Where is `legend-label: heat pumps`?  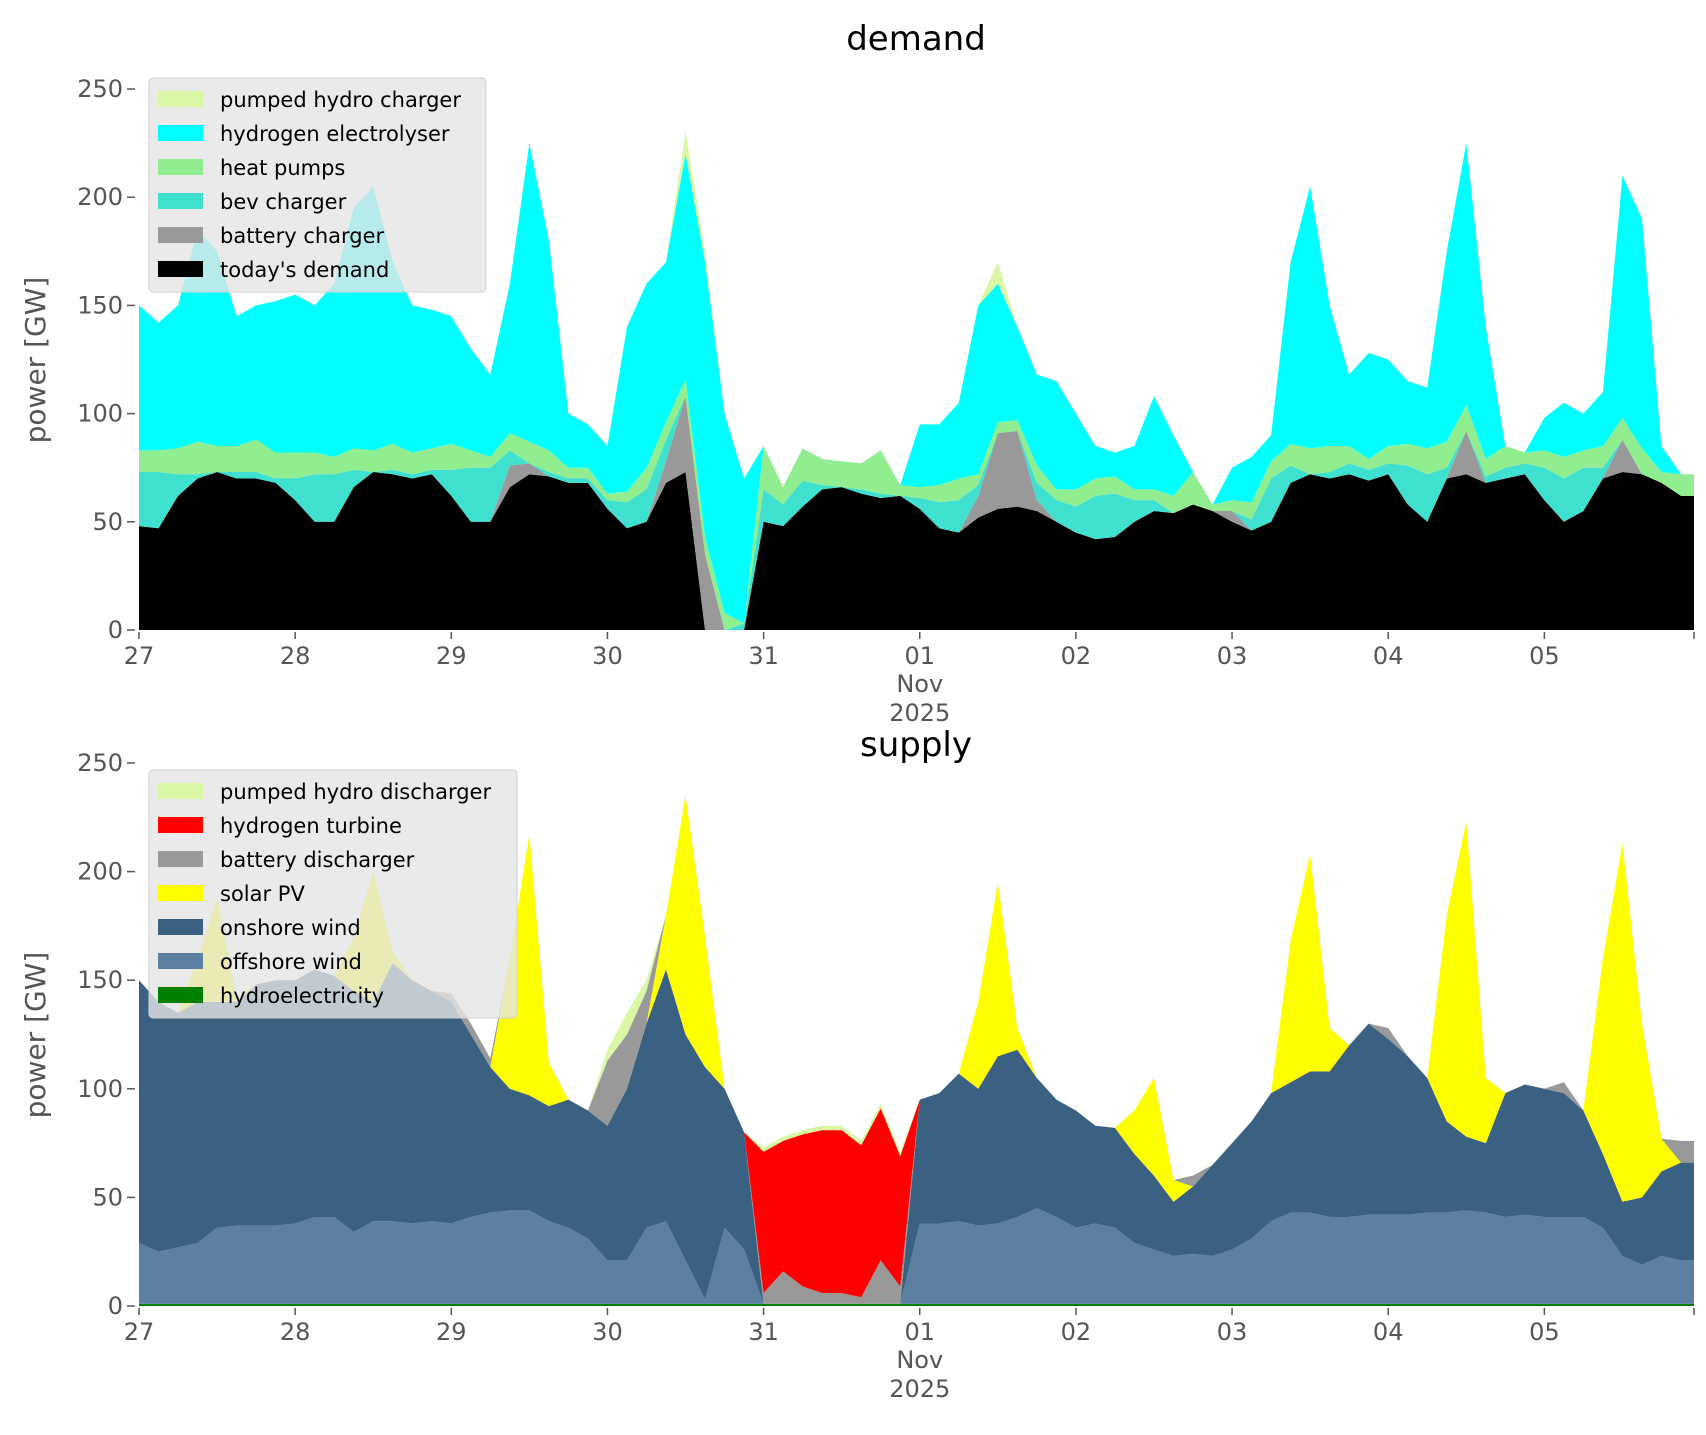 legend-label: heat pumps is located at coordinates (282, 168).